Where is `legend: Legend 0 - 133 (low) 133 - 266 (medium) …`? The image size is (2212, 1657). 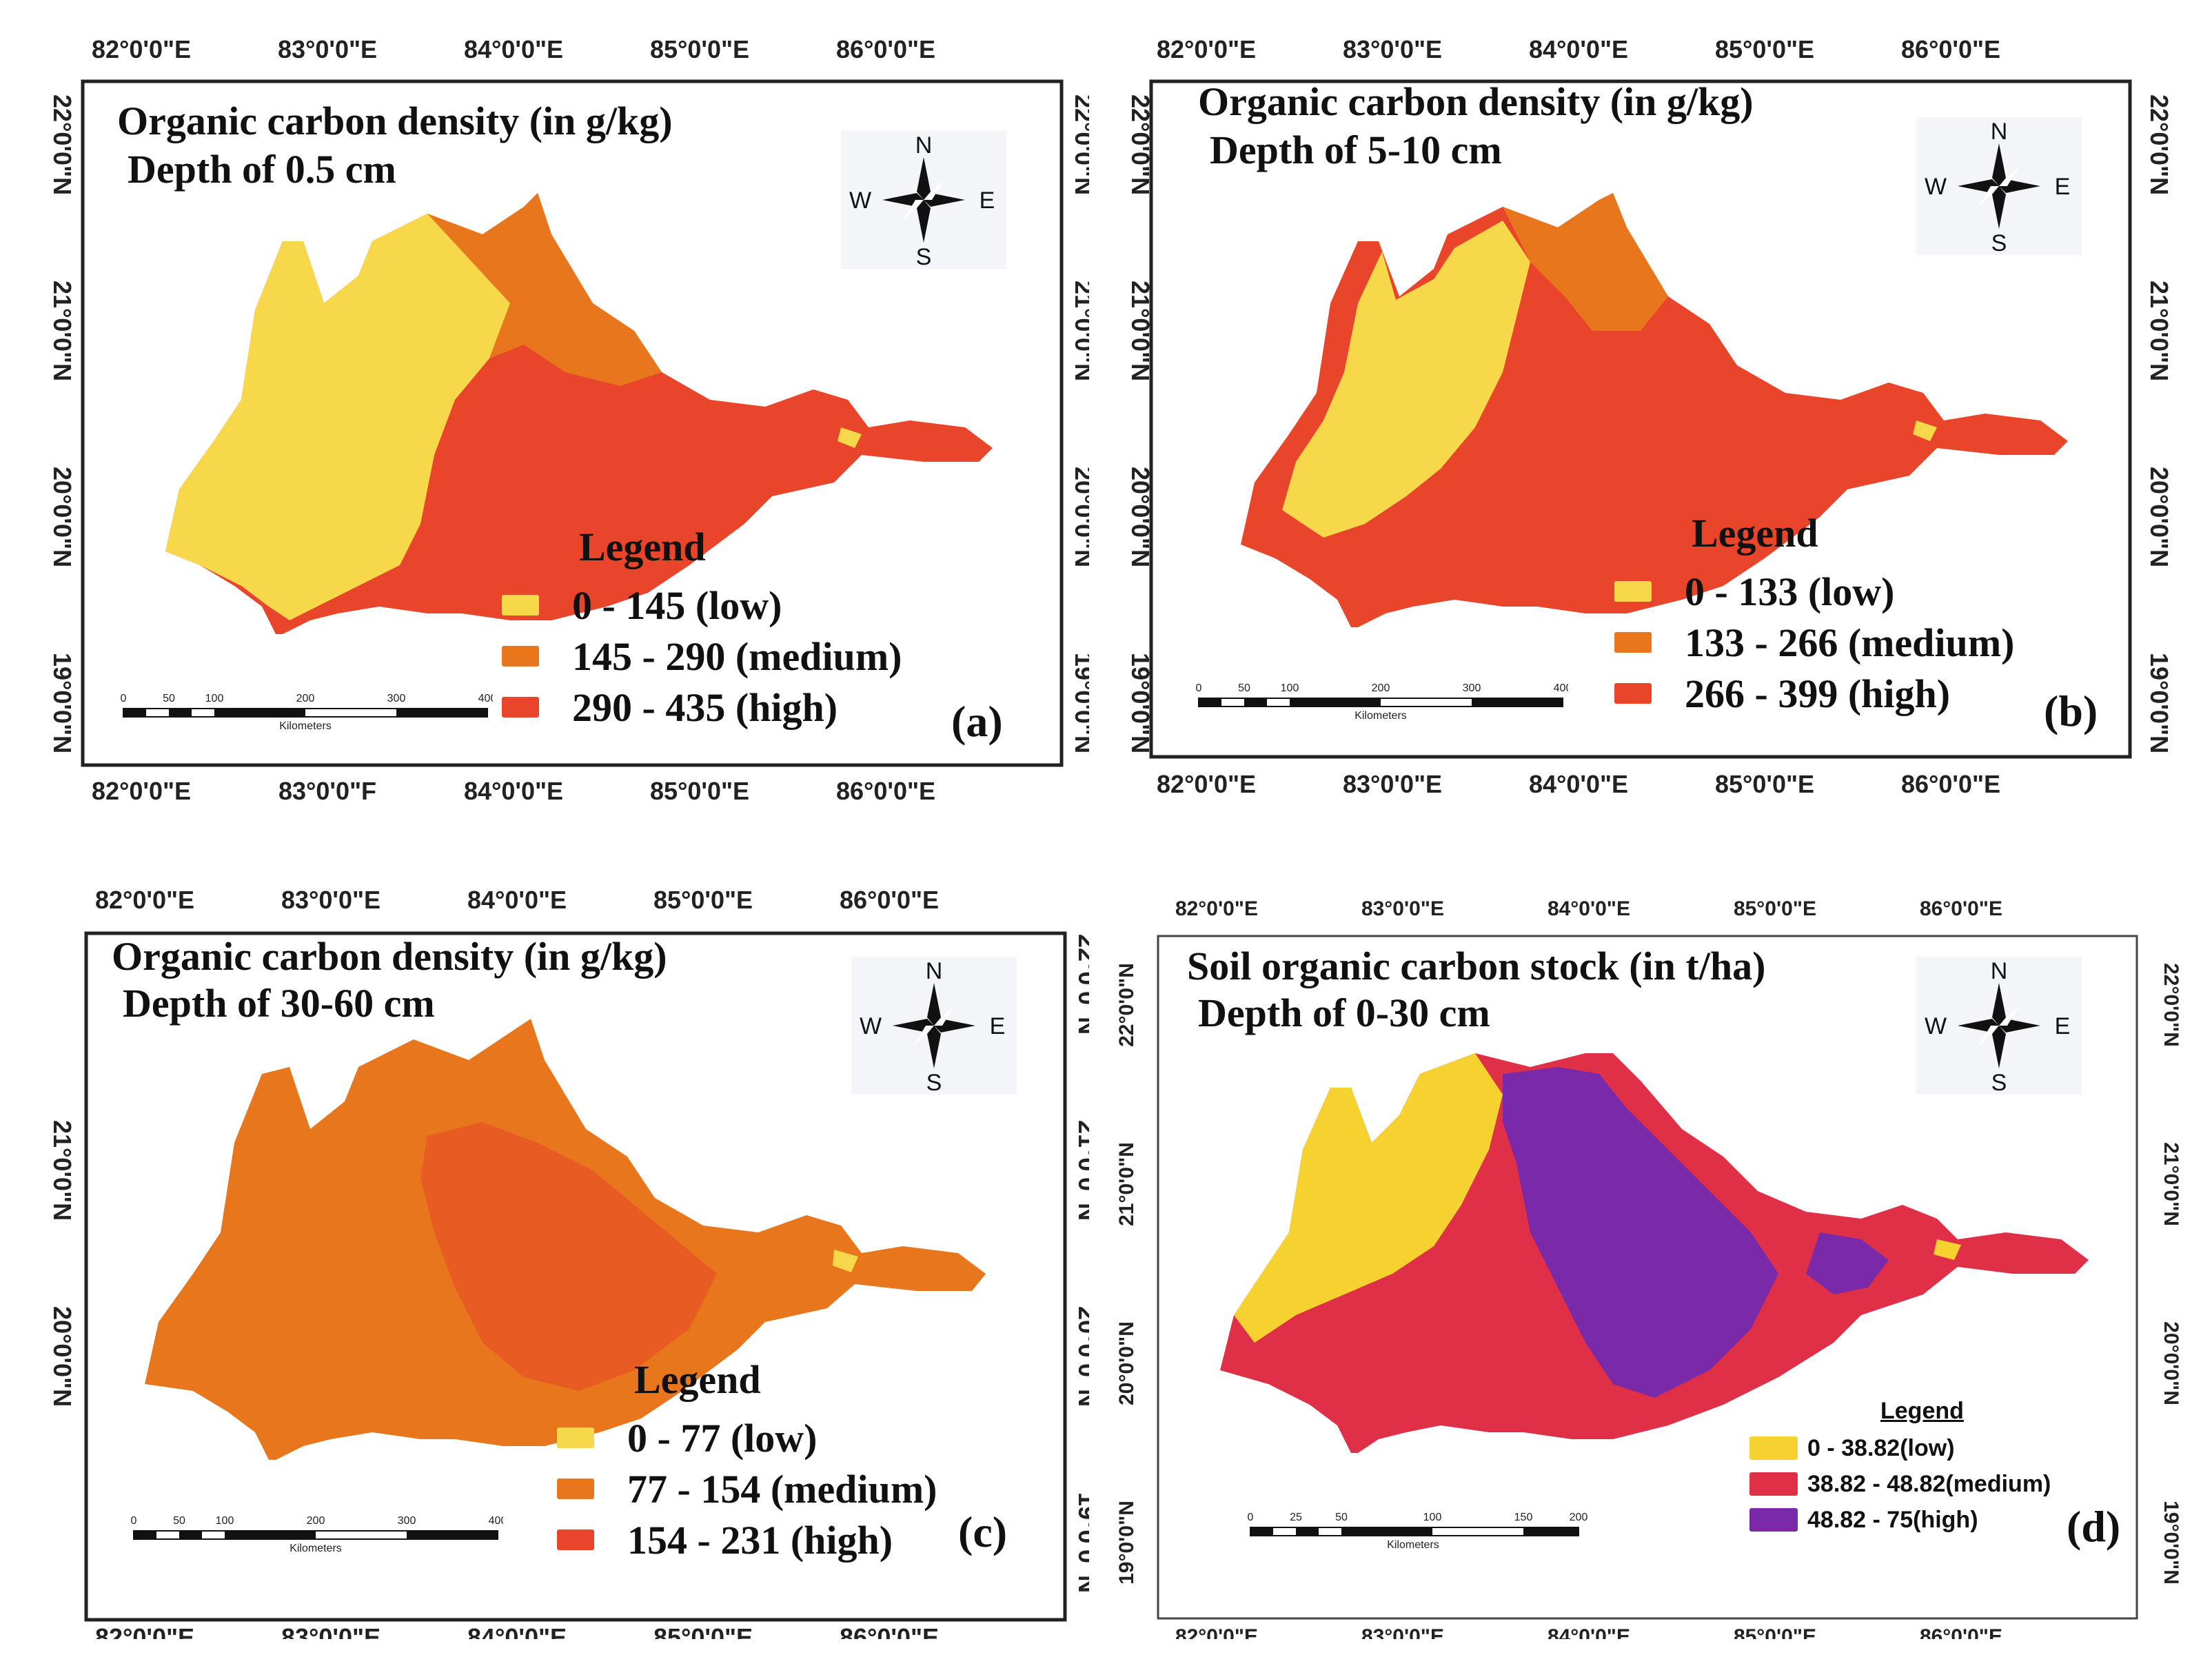
legend: Legend 0 - 133 (low) 133 - 266 (medium) … is located at coordinates (1814, 615).